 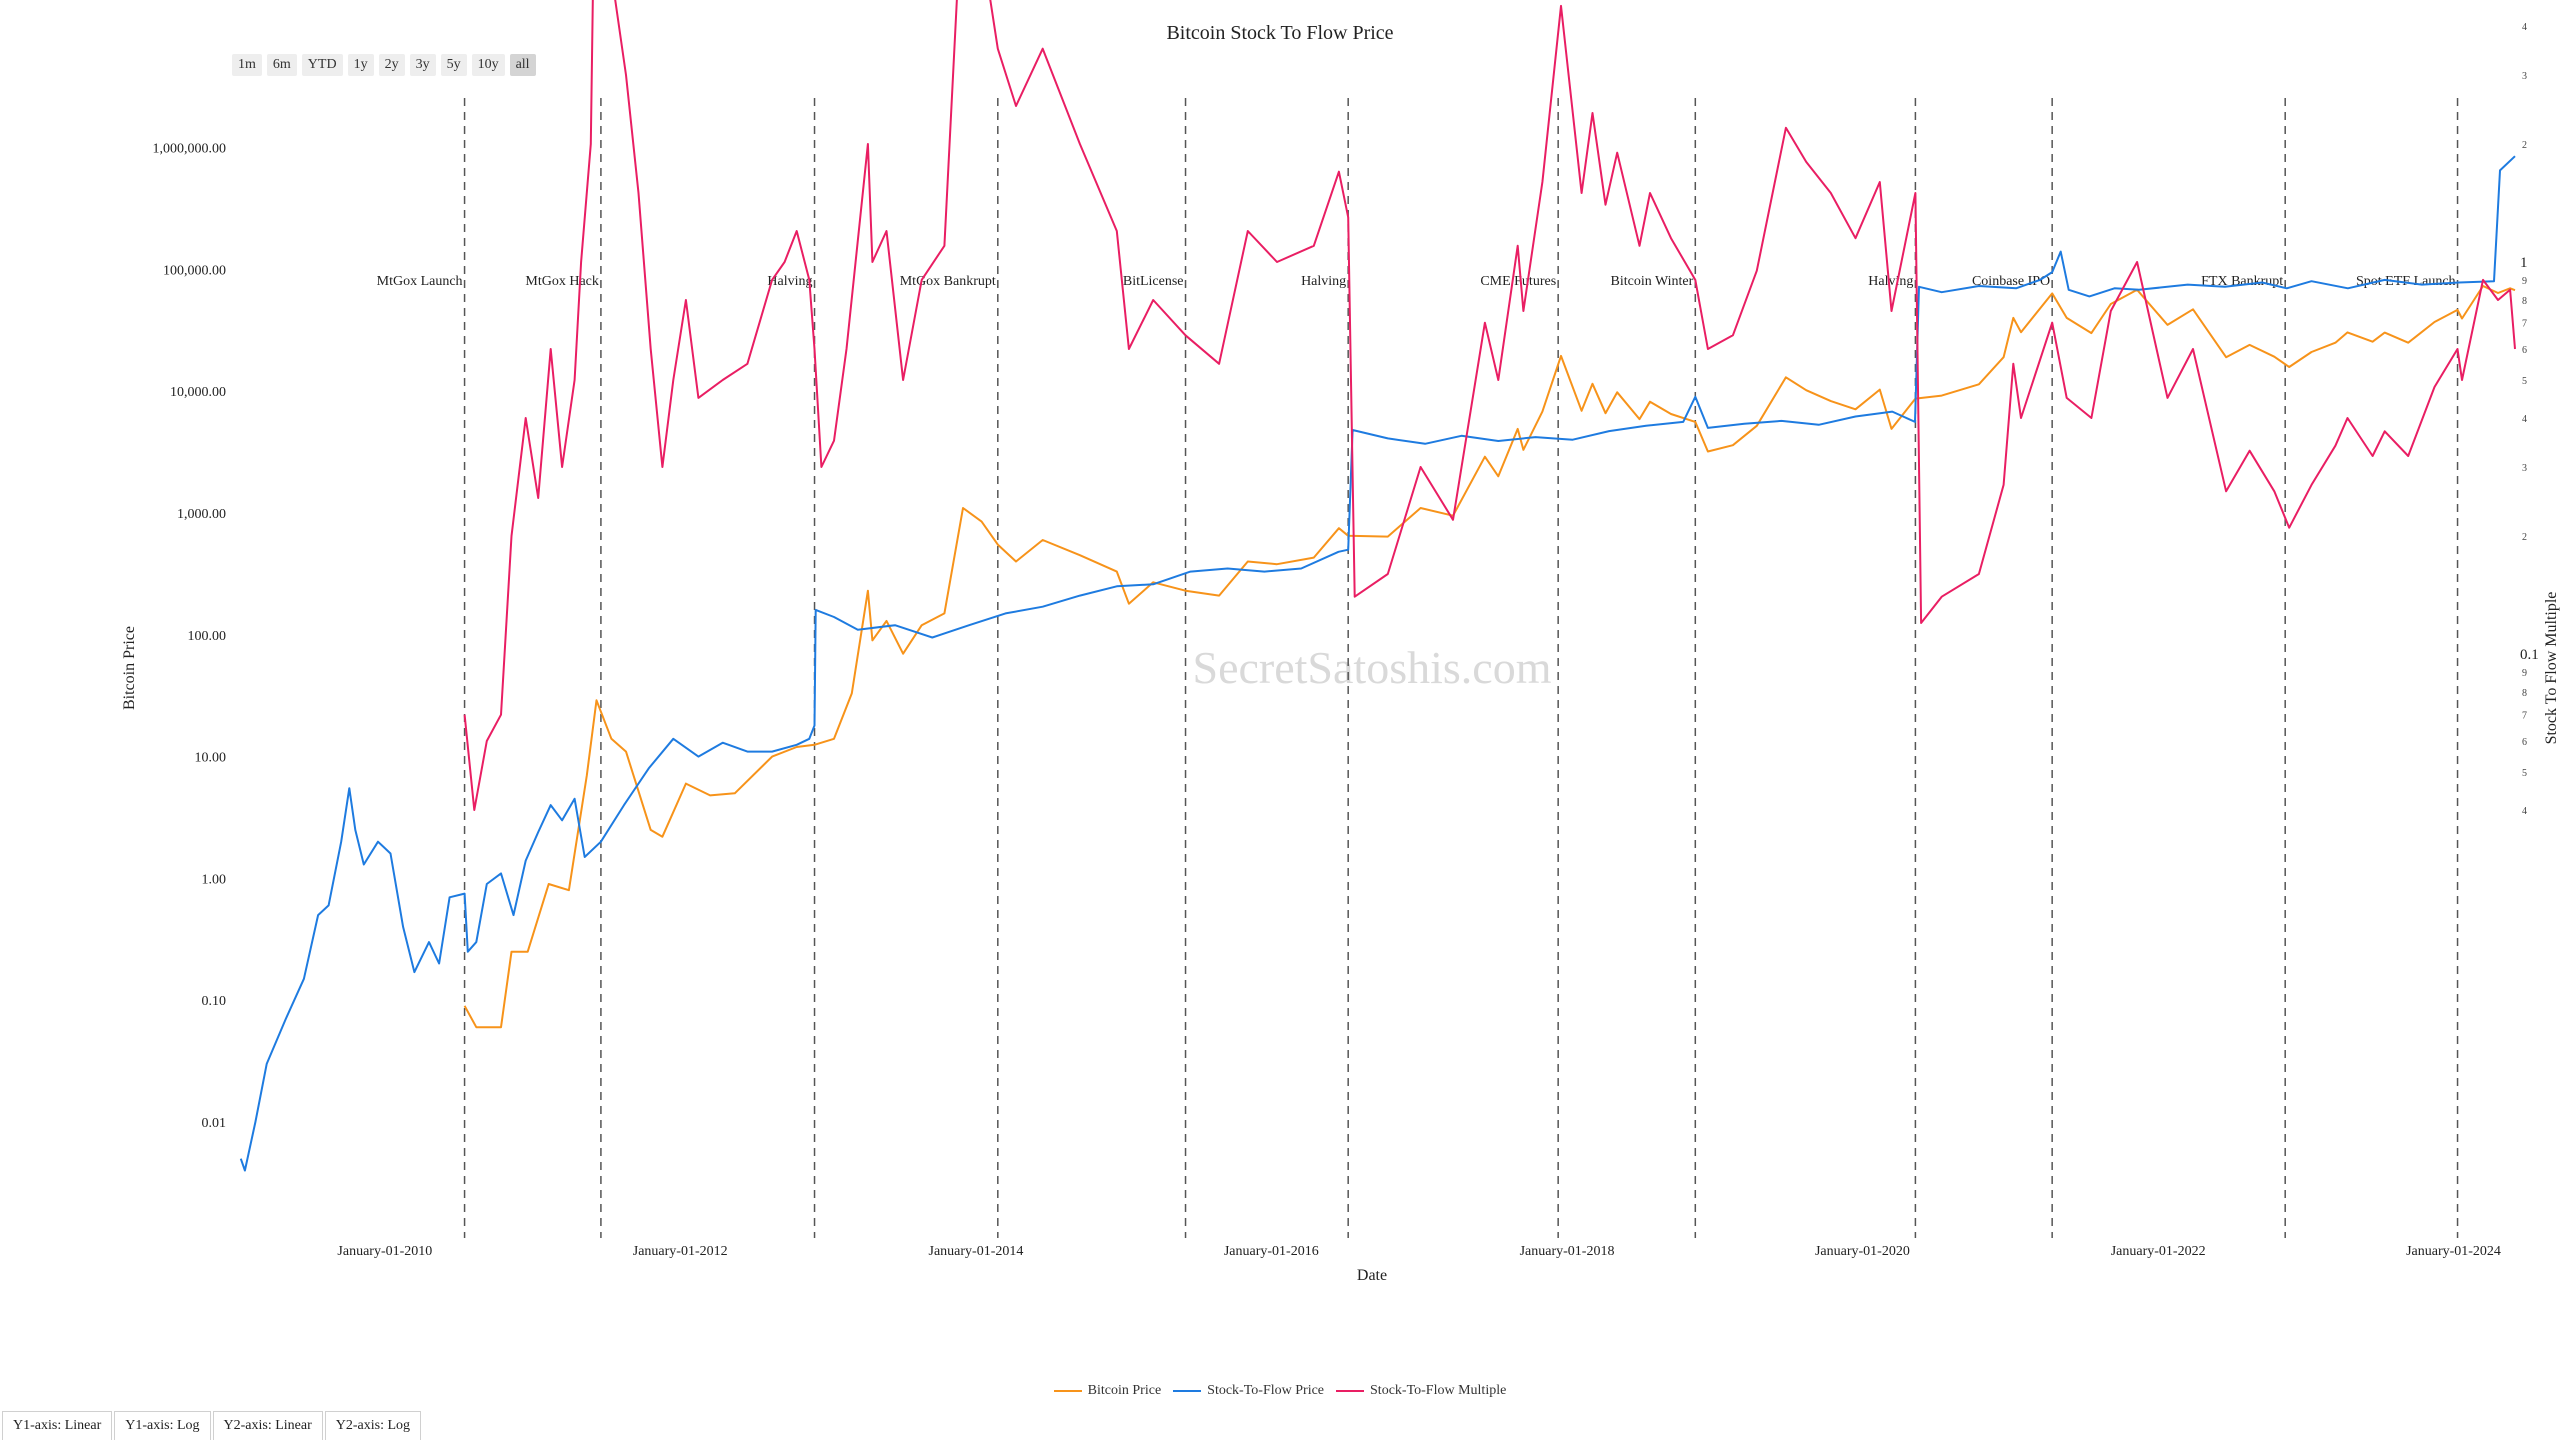 What do you see at coordinates (1438, 1390) in the screenshot?
I see `legend-label: Stock-To-Flow Multiple` at bounding box center [1438, 1390].